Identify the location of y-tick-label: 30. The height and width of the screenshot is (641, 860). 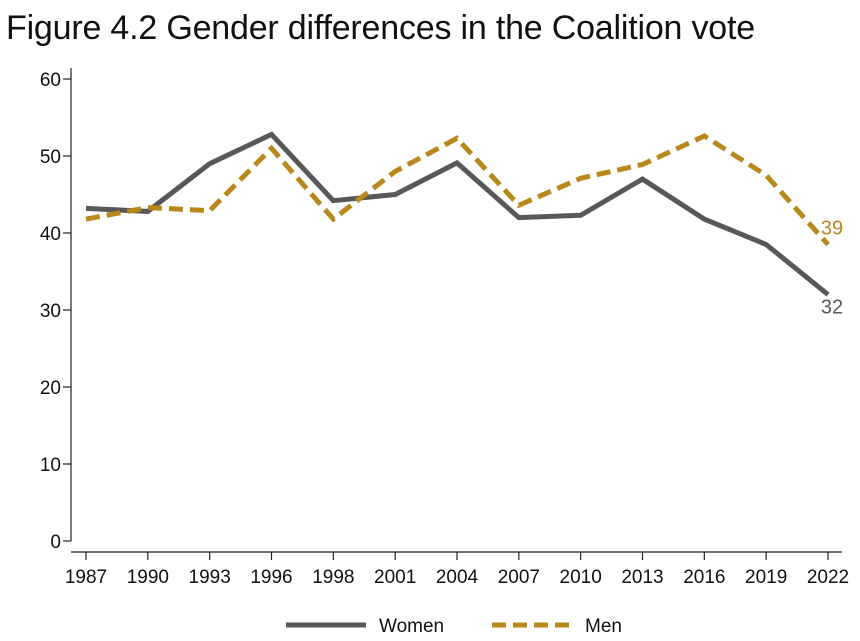
(50, 311).